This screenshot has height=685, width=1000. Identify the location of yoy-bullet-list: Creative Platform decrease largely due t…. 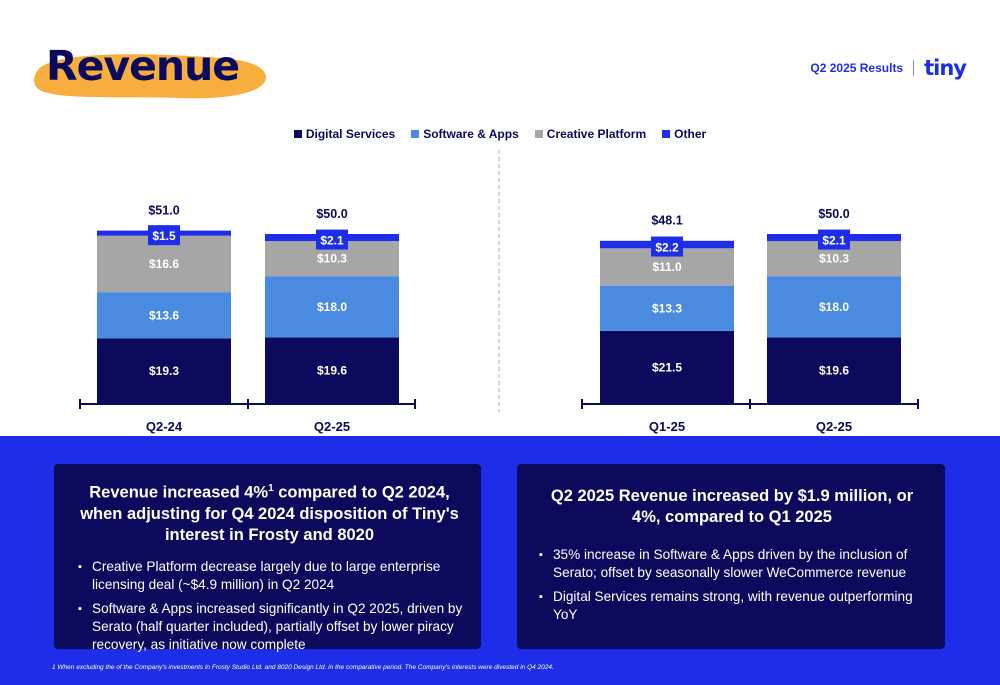
(269, 606).